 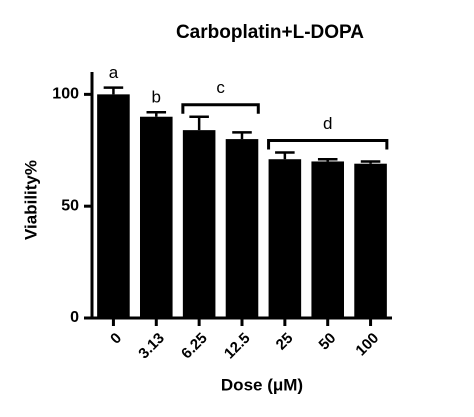 What do you see at coordinates (74, 317) in the screenshot?
I see `y-tick-label: 0` at bounding box center [74, 317].